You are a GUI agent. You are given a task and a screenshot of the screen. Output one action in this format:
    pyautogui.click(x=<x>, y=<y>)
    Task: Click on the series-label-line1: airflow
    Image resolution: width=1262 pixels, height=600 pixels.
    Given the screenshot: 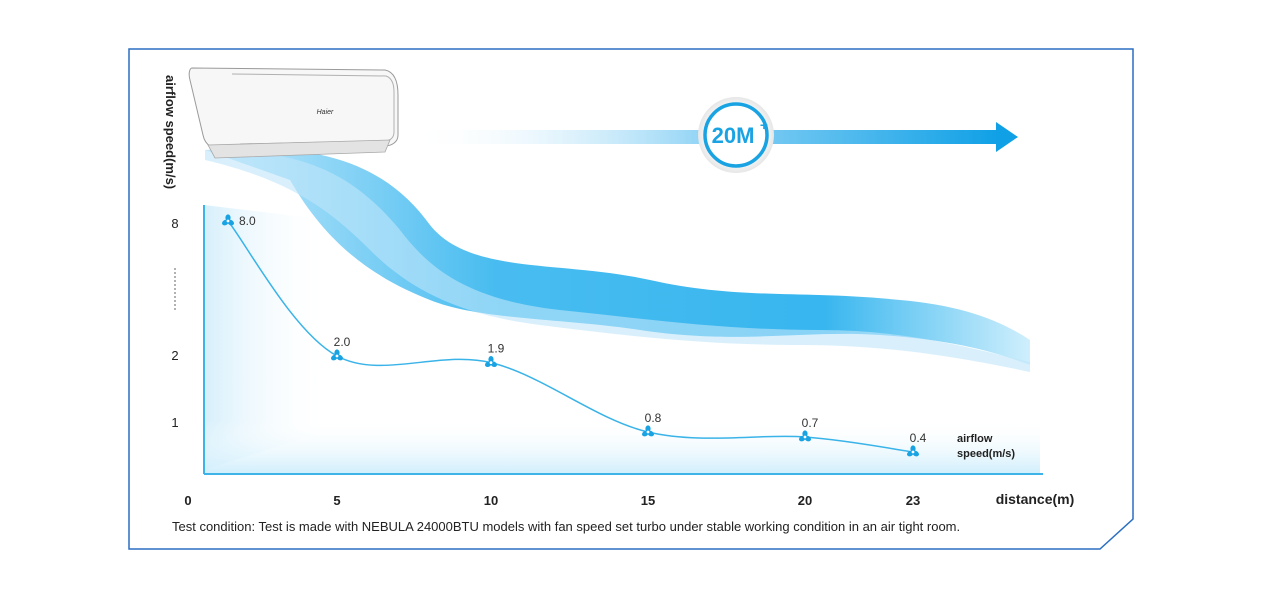 What is the action you would take?
    pyautogui.click(x=975, y=439)
    